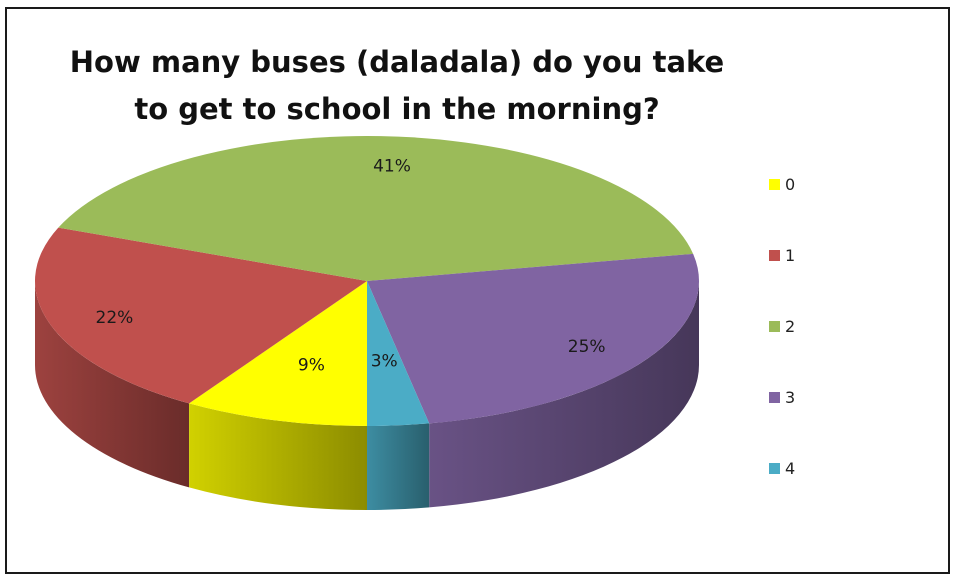 This screenshot has width=960, height=580. I want to click on legend-label: 2, so click(790, 326).